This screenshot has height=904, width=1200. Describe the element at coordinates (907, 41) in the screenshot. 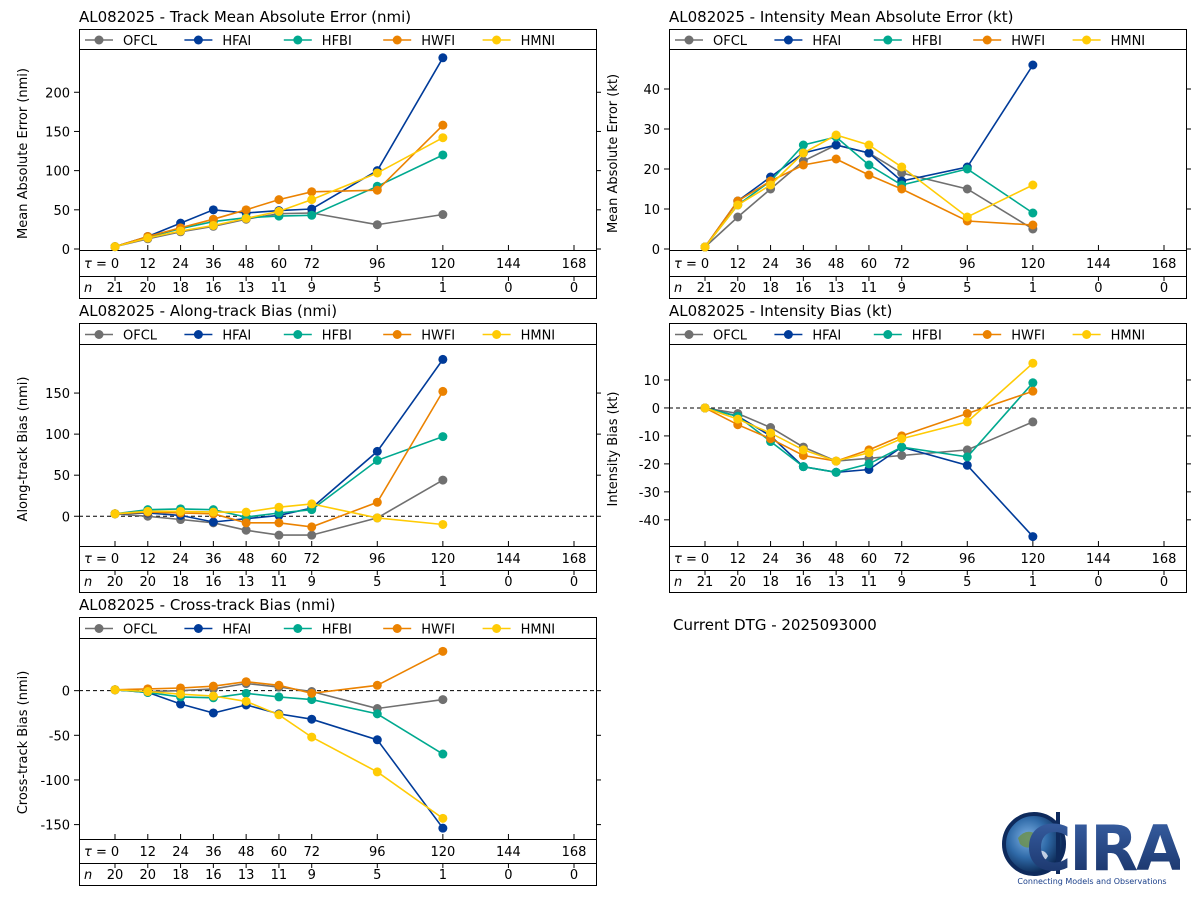

I see `legend-entry: HFBI` at that location.